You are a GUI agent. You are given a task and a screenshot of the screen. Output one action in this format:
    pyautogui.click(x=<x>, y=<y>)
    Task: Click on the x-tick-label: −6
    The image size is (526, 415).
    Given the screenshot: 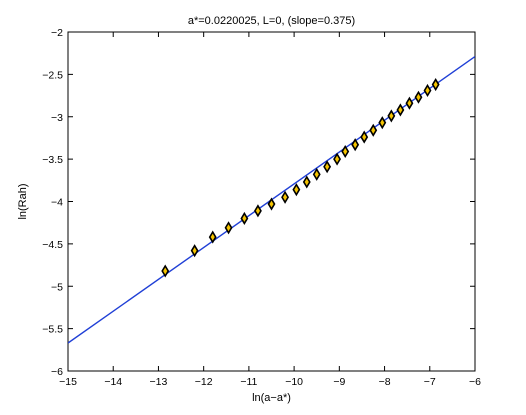 What is the action you would take?
    pyautogui.click(x=475, y=382)
    